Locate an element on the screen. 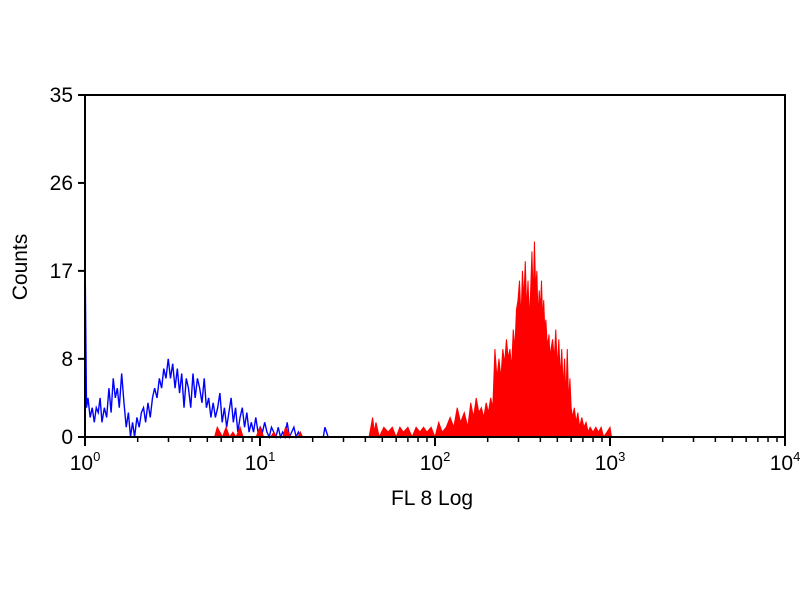 This screenshot has height=605, width=800. y-tick-label: 26 is located at coordinates (61, 183).